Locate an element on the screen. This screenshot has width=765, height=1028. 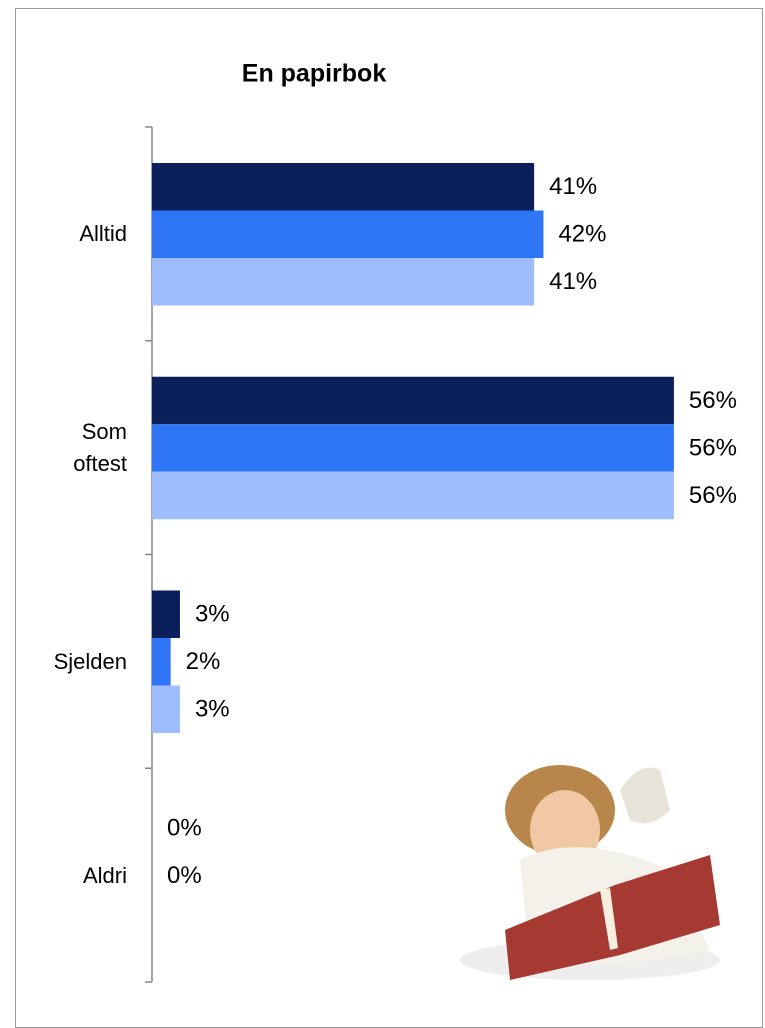
category-label: Alltid is located at coordinates (103, 234).